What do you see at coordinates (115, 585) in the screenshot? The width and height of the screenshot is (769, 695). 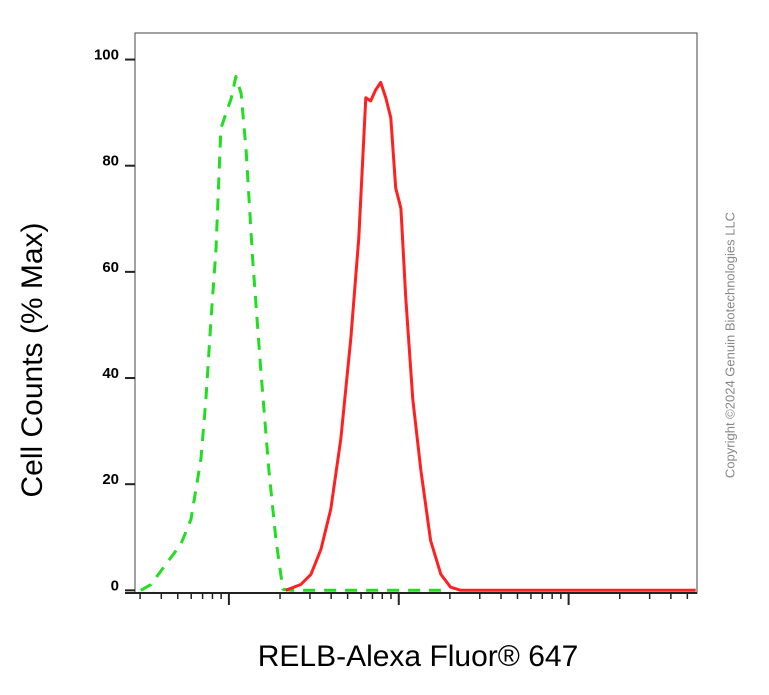 I see `y-tick-label: 0` at bounding box center [115, 585].